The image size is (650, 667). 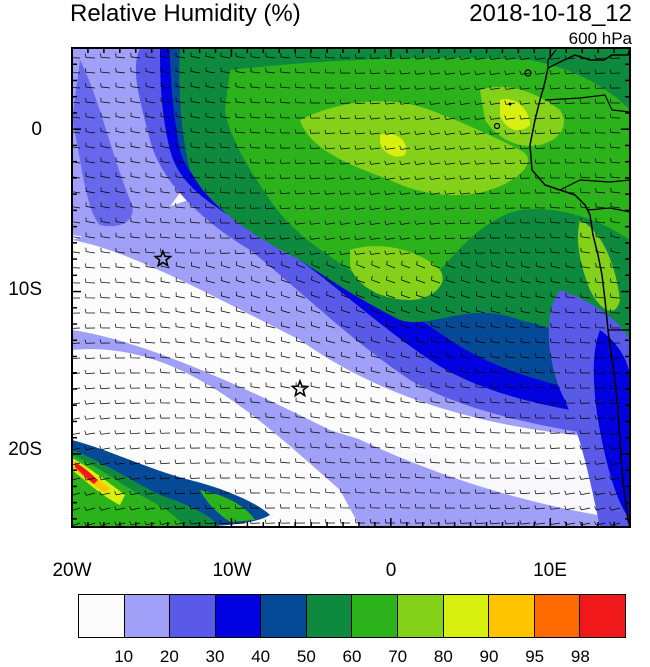 What do you see at coordinates (550, 570) in the screenshot?
I see `xtick-label-3: 10E` at bounding box center [550, 570].